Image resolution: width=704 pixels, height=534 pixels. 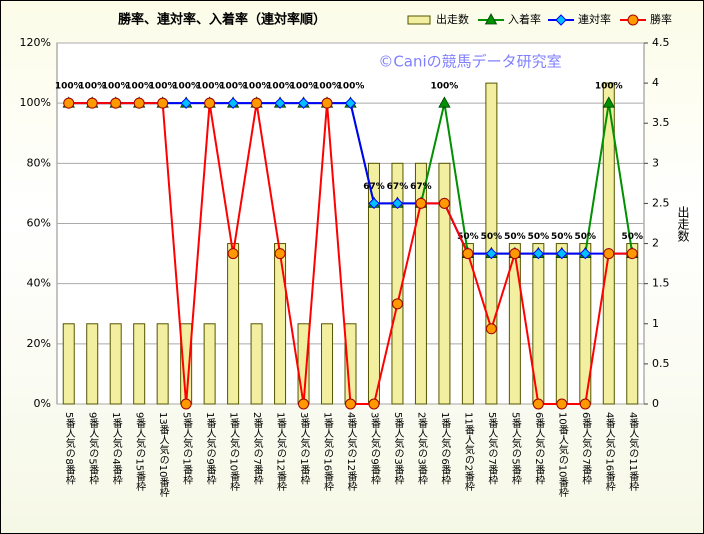 What do you see at coordinates (398, 449) in the screenshot?
I see `x-tick-label: 5番人気の3番枠` at bounding box center [398, 449].